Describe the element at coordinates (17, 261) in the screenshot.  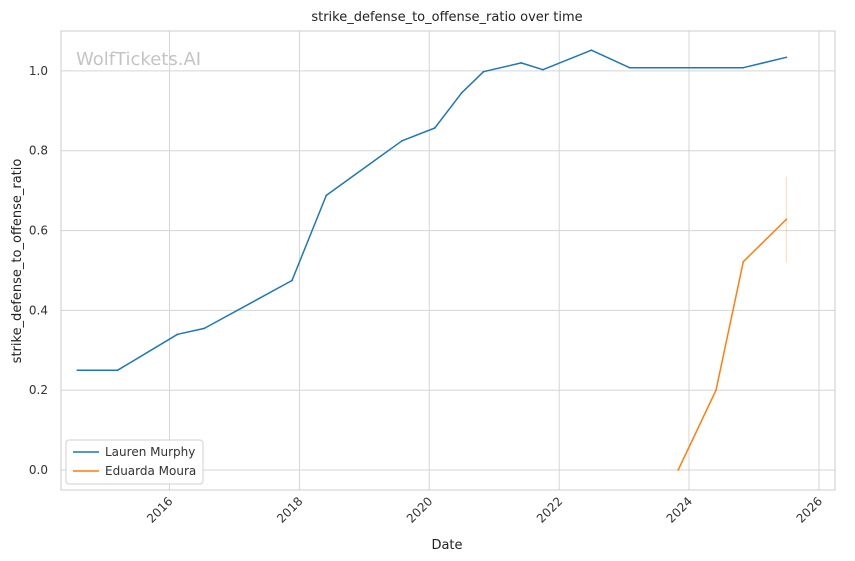
I see `y-axis-label: strike_defense_to_offense_ratio` at that location.